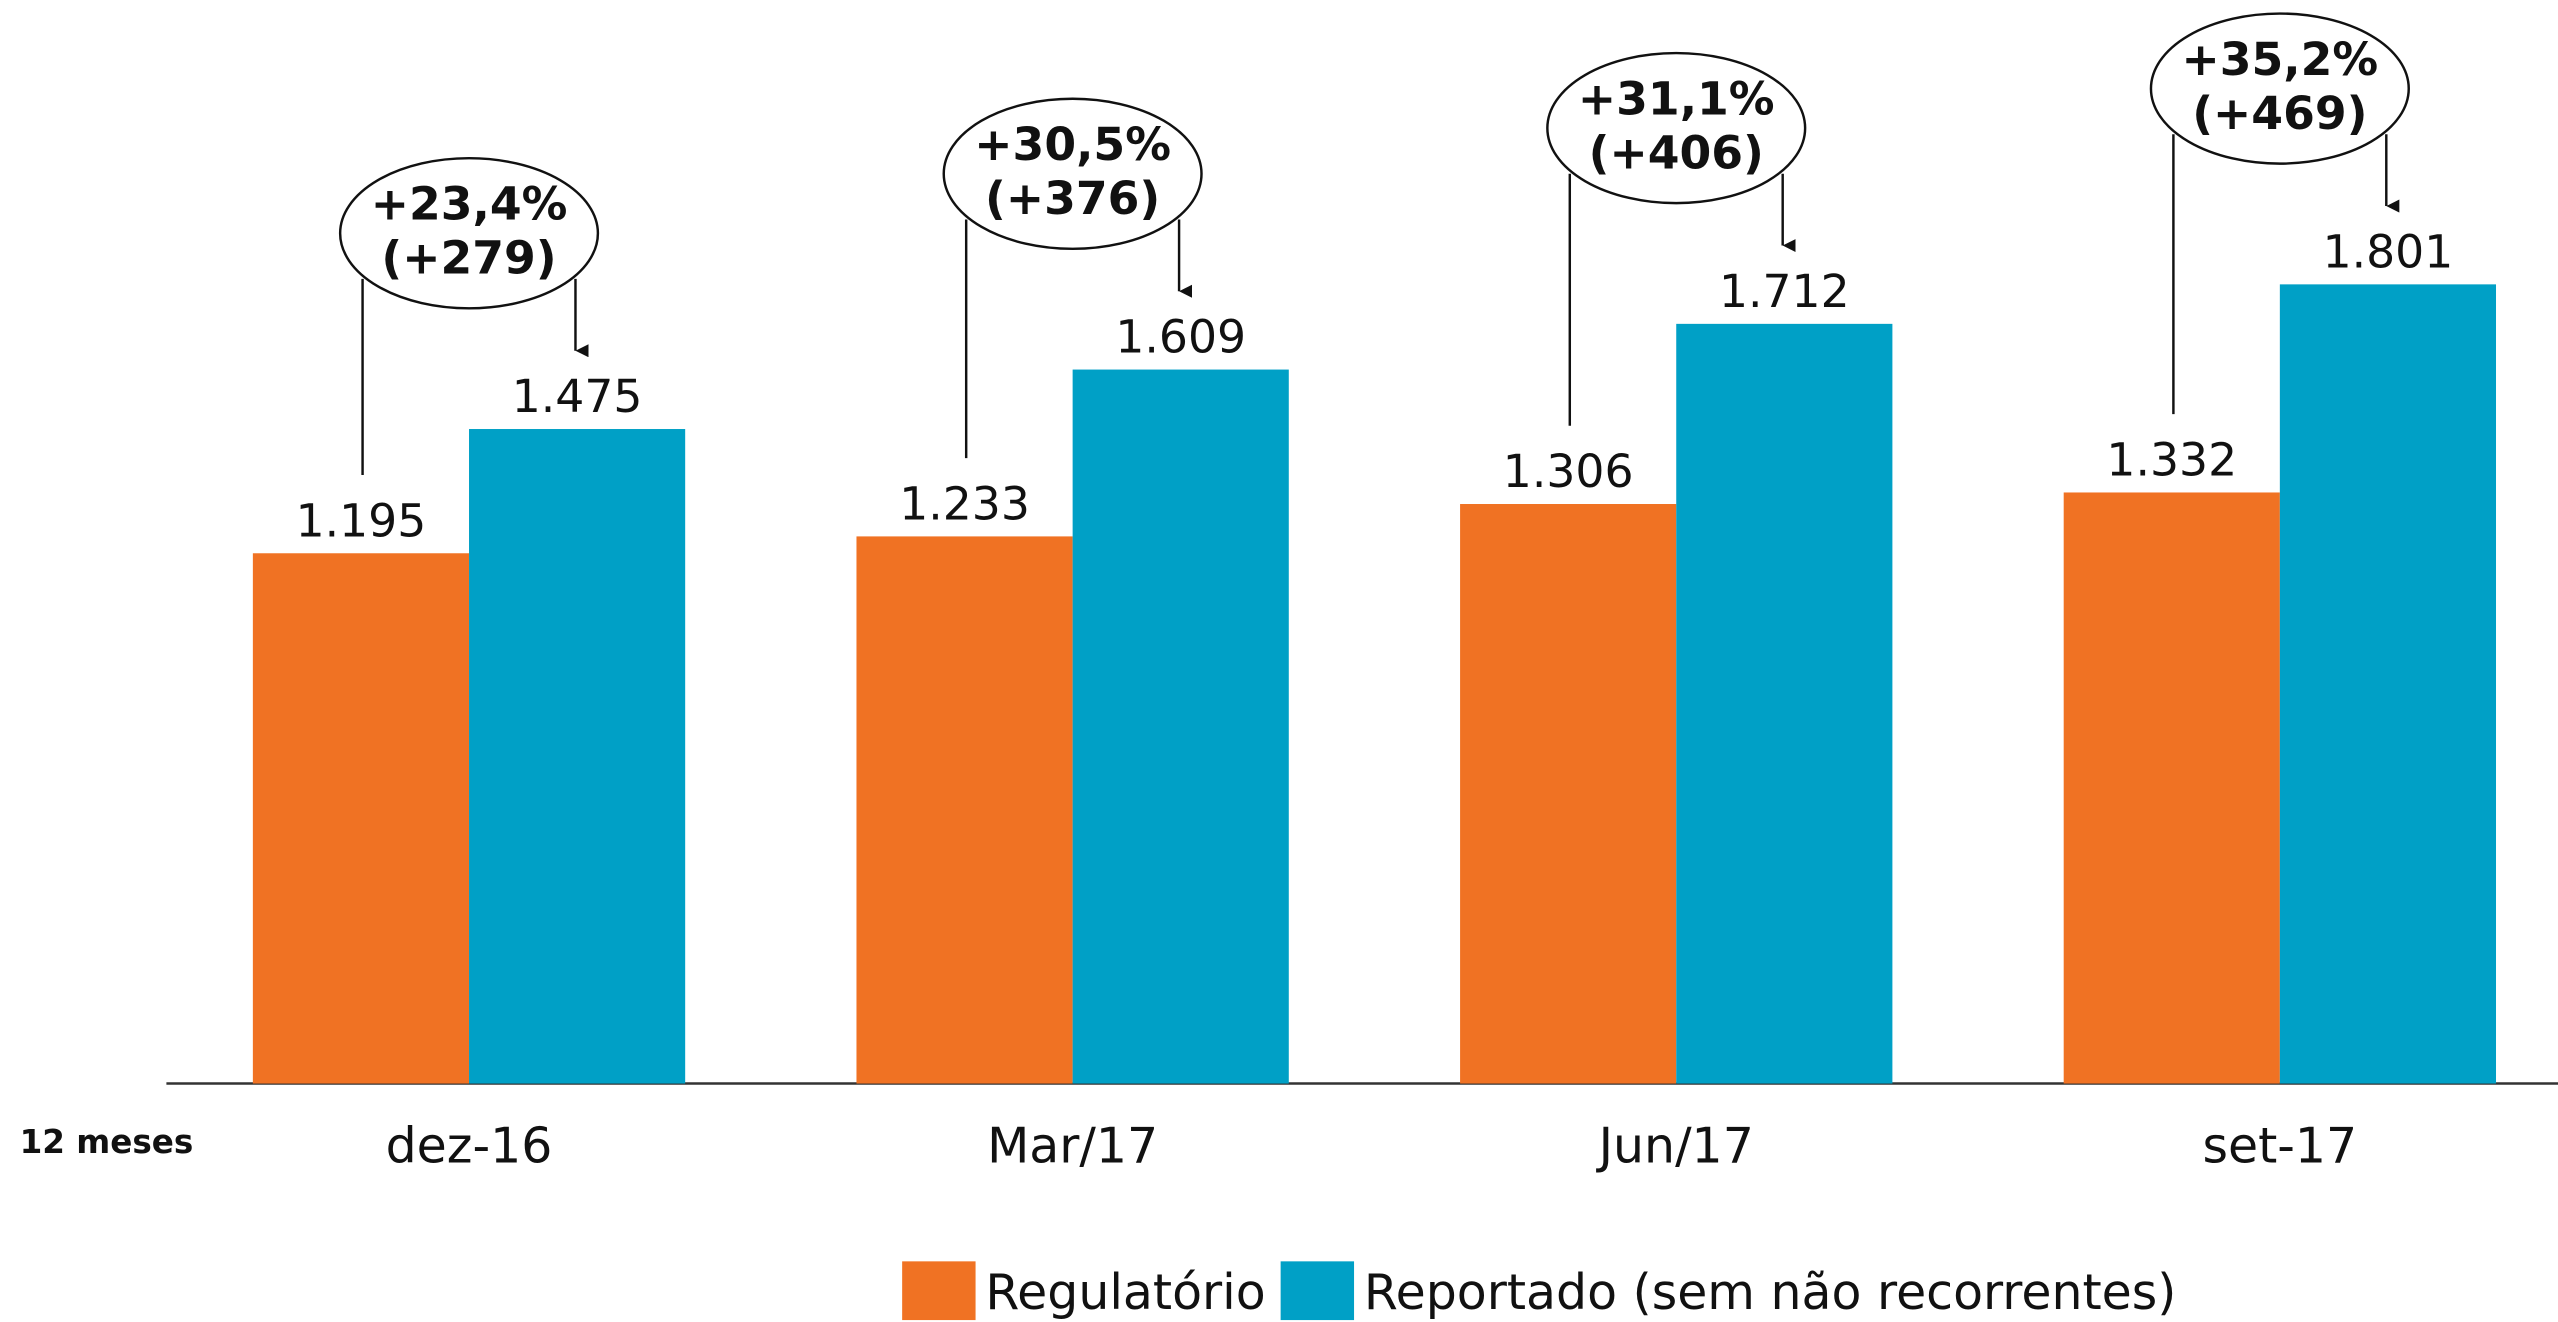 The image size is (2558, 1322). I want to click on annotation-text: (+376), so click(1072, 198).